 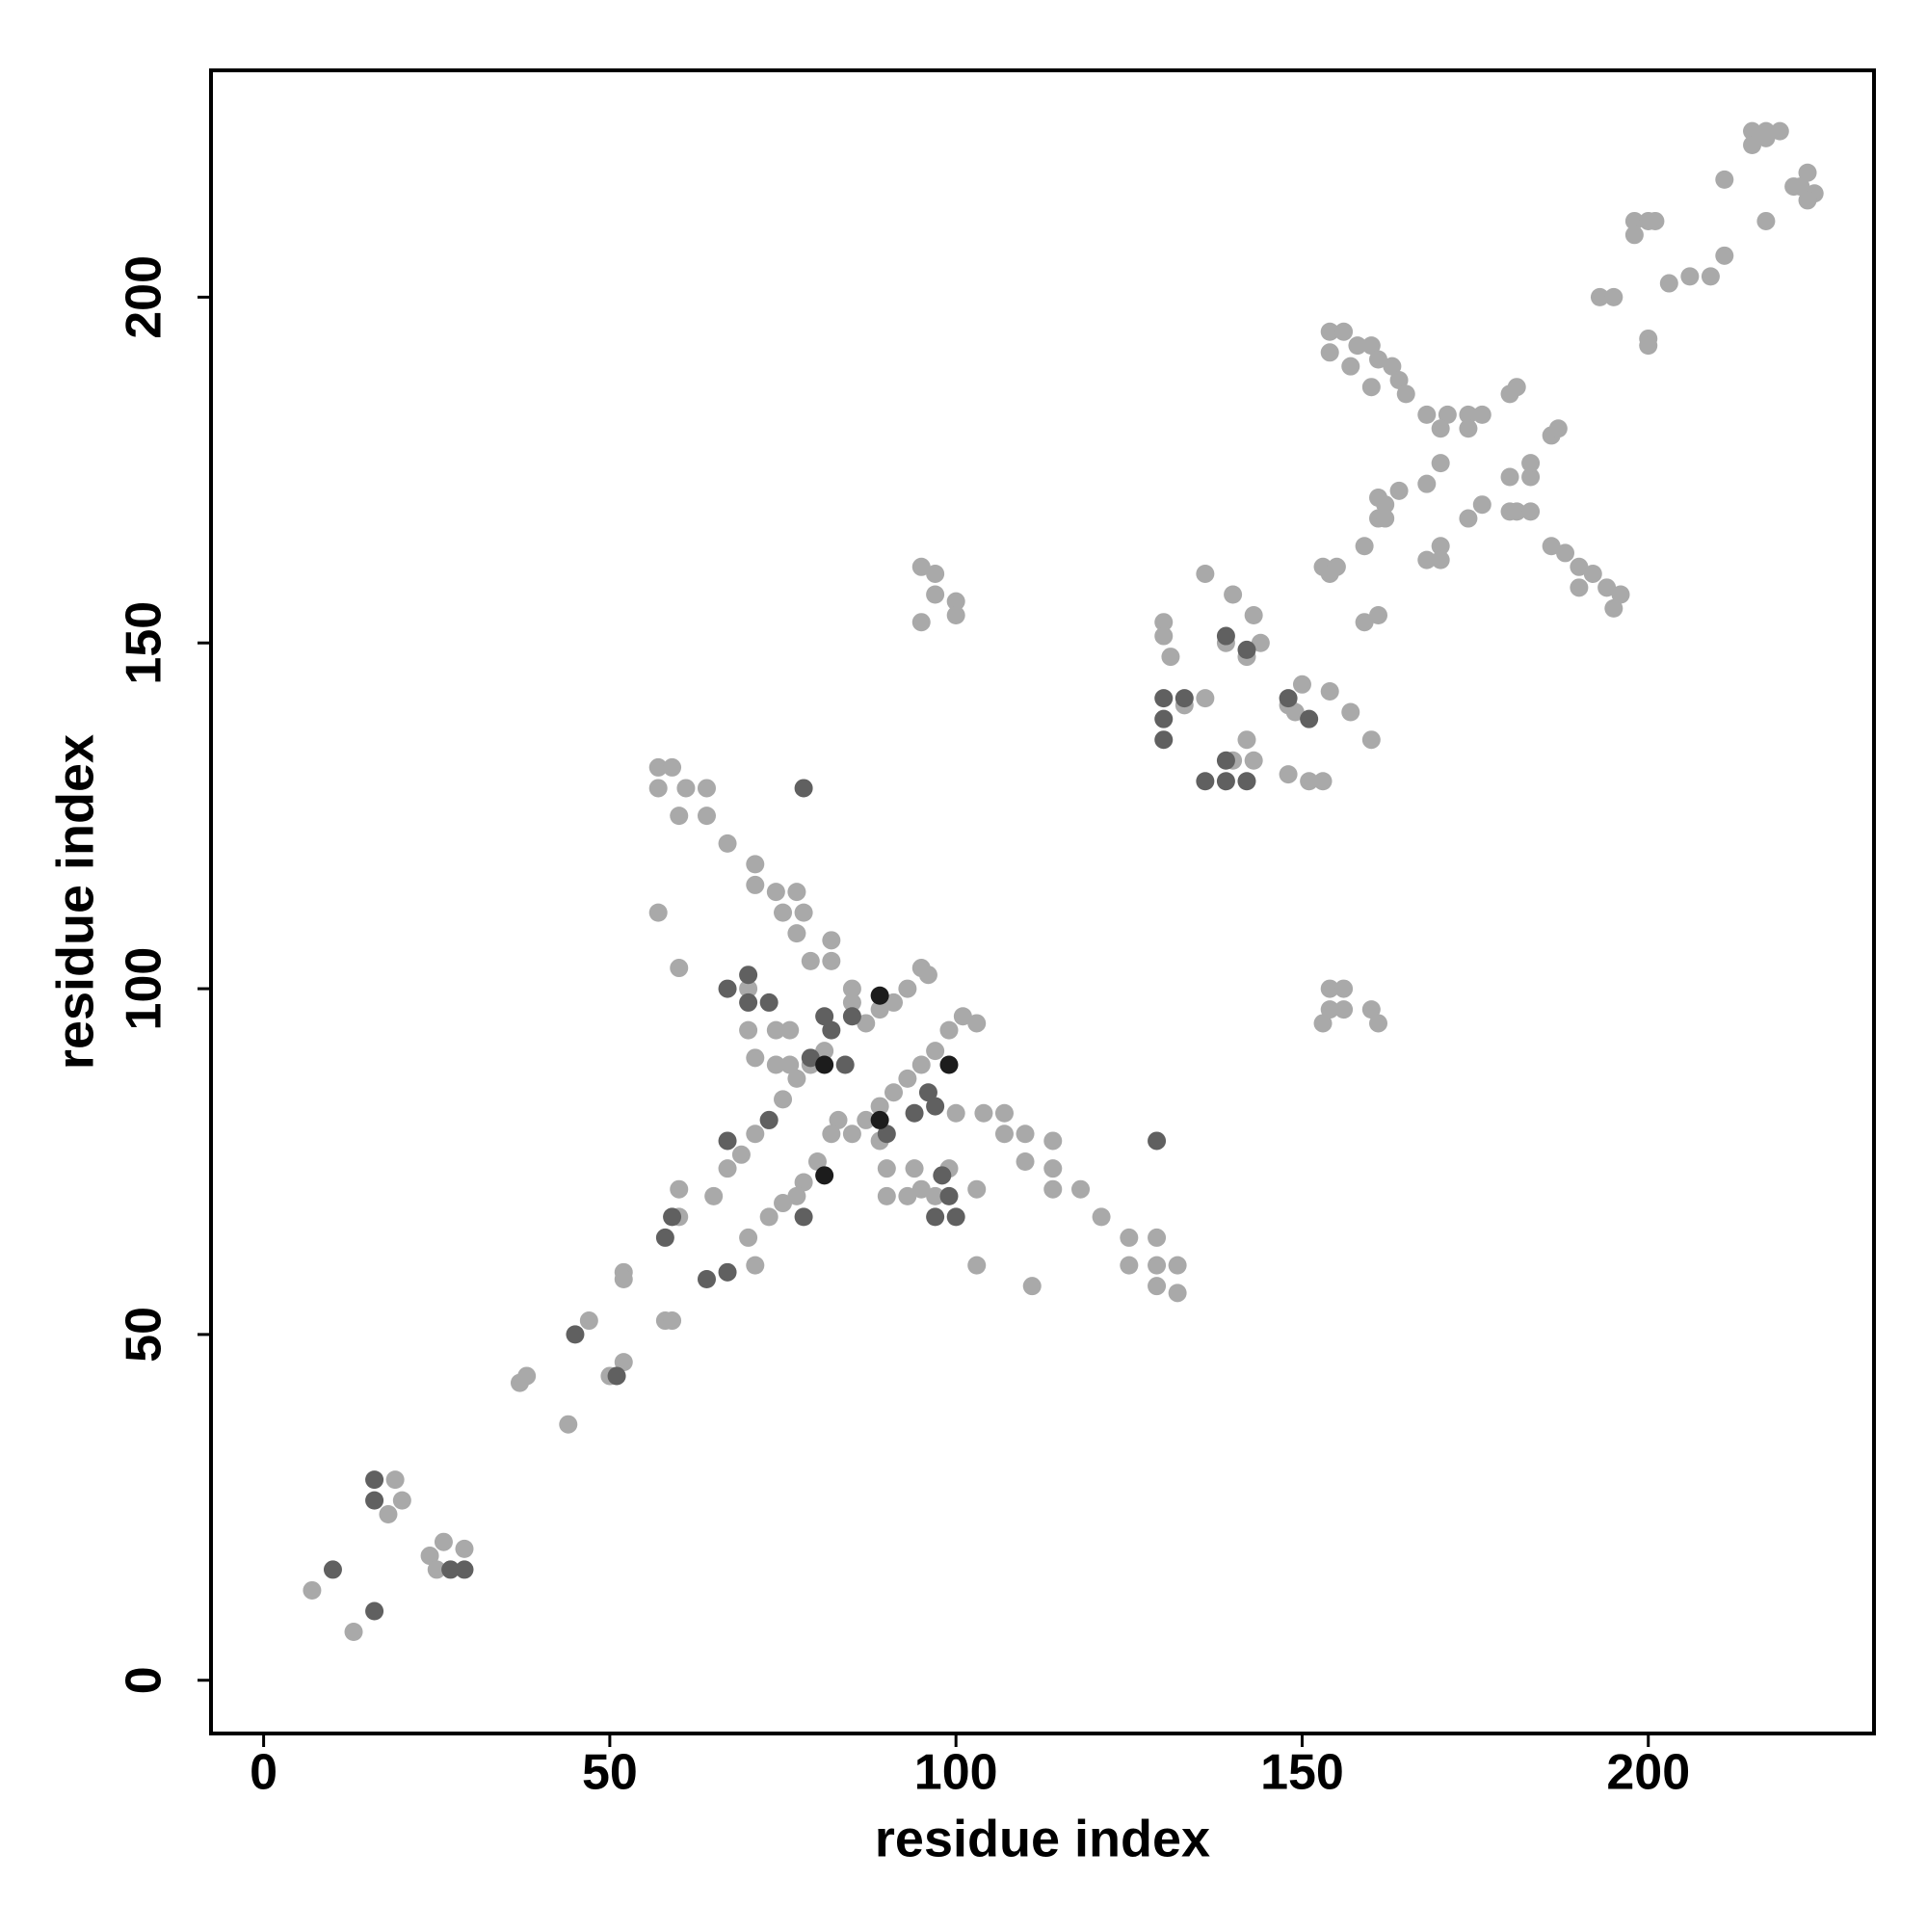 I want to click on y-axis-title: residue index, so click(x=75, y=902).